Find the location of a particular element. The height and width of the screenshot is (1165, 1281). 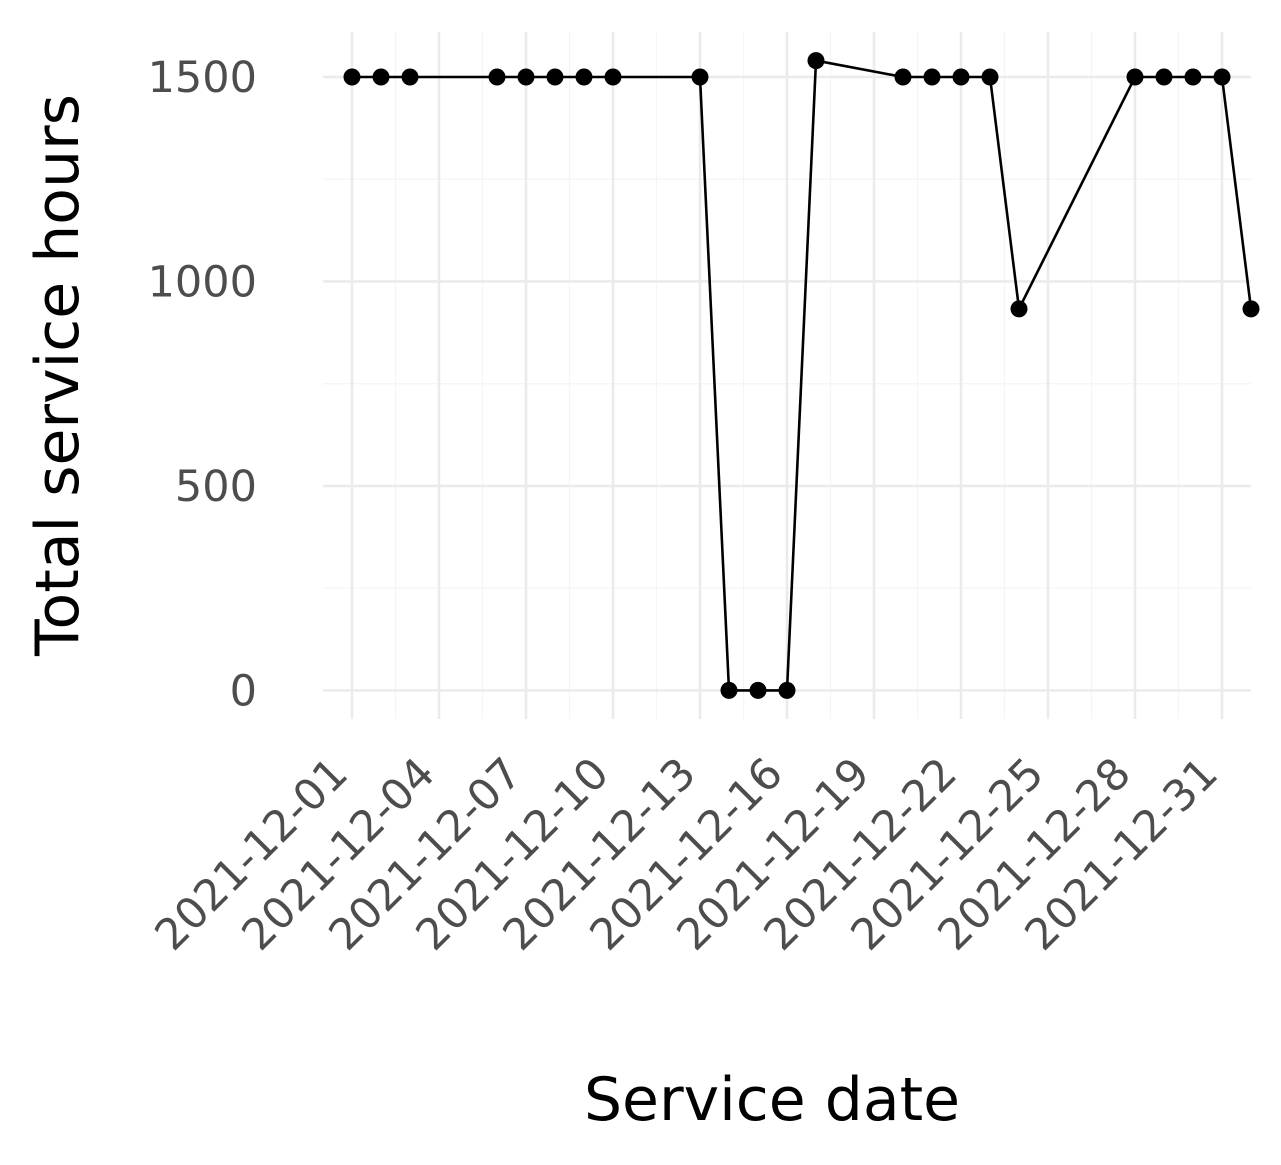

y-tick-label: 0 is located at coordinates (243, 691).